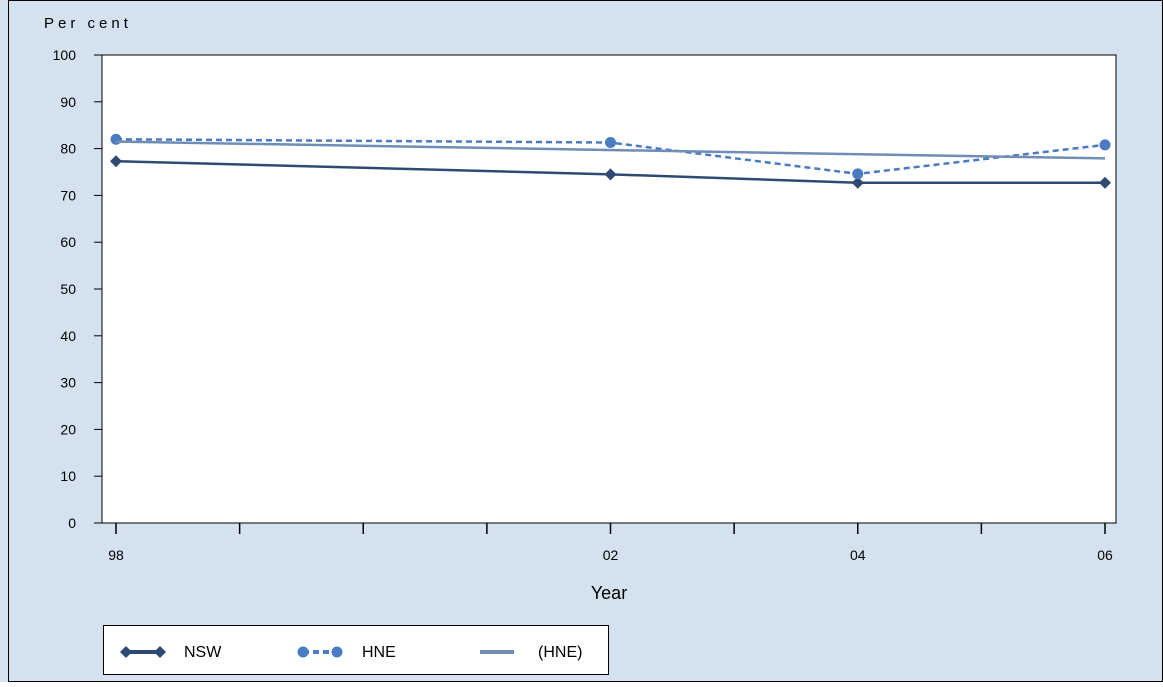 The height and width of the screenshot is (687, 1163). I want to click on series-layer, so click(610, 161).